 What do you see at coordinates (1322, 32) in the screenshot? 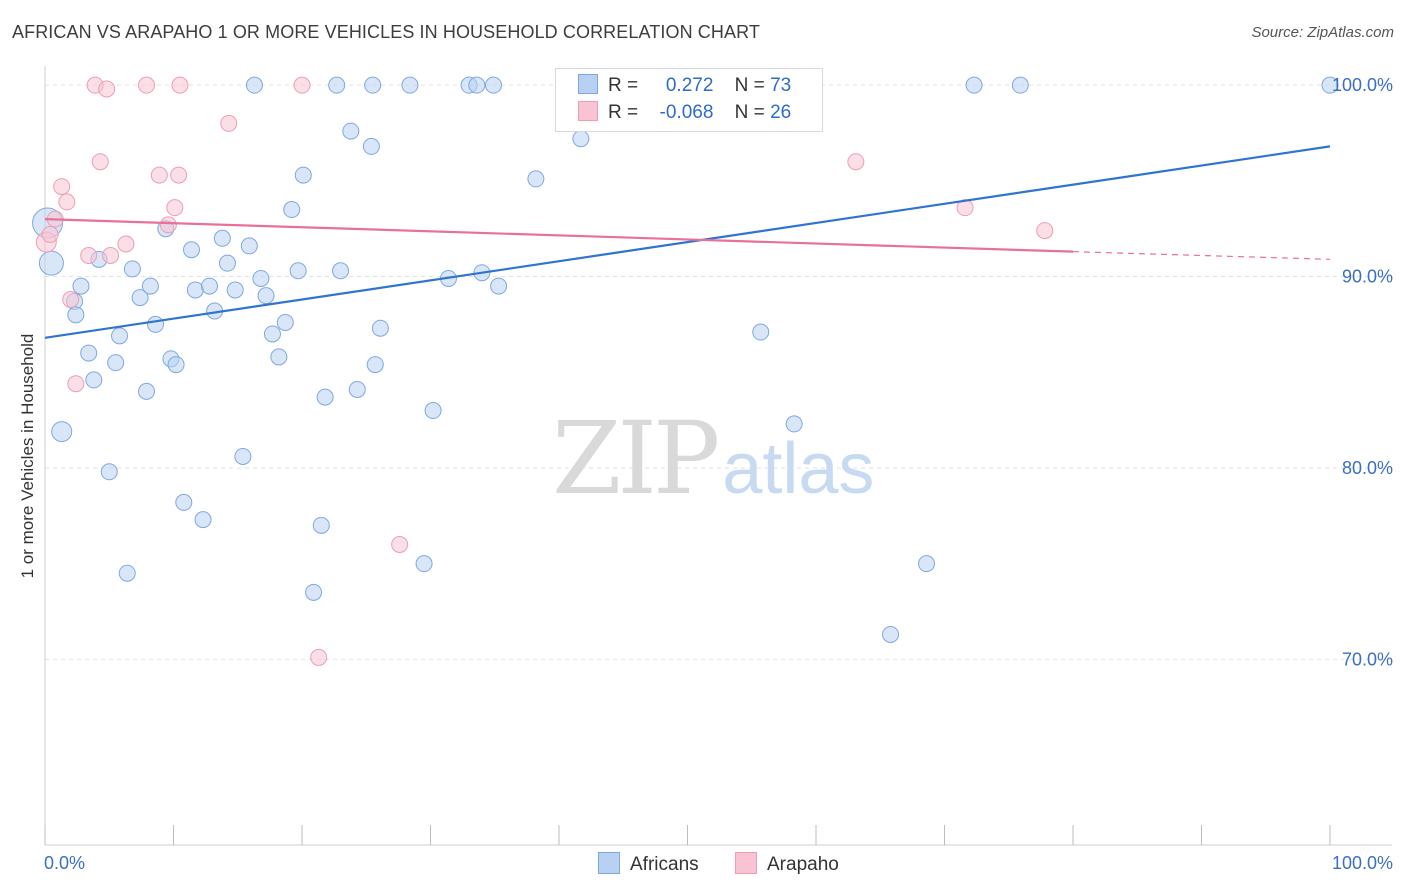
I see `source-label: Source: ZipAtlas.com` at bounding box center [1322, 32].